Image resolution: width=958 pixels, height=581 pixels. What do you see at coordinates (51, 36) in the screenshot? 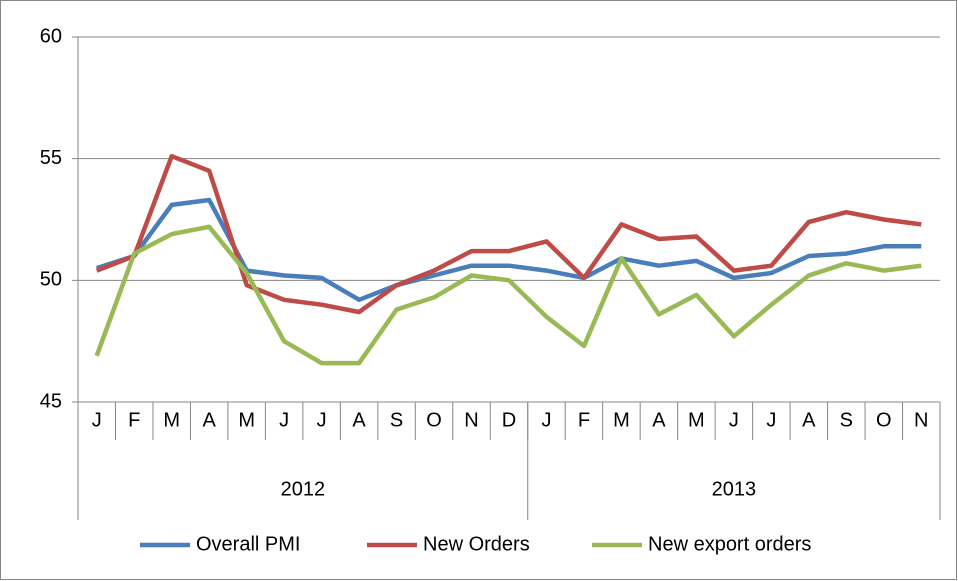
I see `y-tick-label: 60` at bounding box center [51, 36].